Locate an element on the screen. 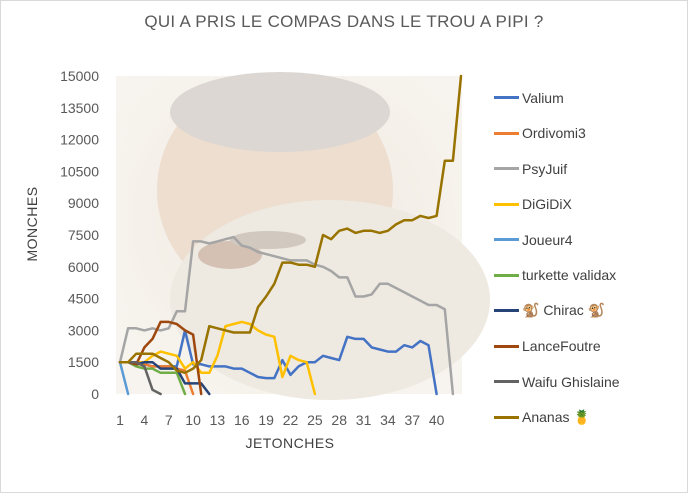 Image resolution: width=688 pixels, height=493 pixels. y-tick-label: 3000 is located at coordinates (83, 330).